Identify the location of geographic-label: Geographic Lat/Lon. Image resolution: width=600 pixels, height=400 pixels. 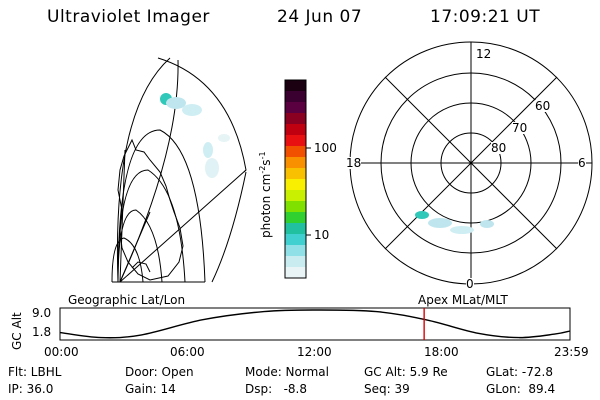
(127, 300).